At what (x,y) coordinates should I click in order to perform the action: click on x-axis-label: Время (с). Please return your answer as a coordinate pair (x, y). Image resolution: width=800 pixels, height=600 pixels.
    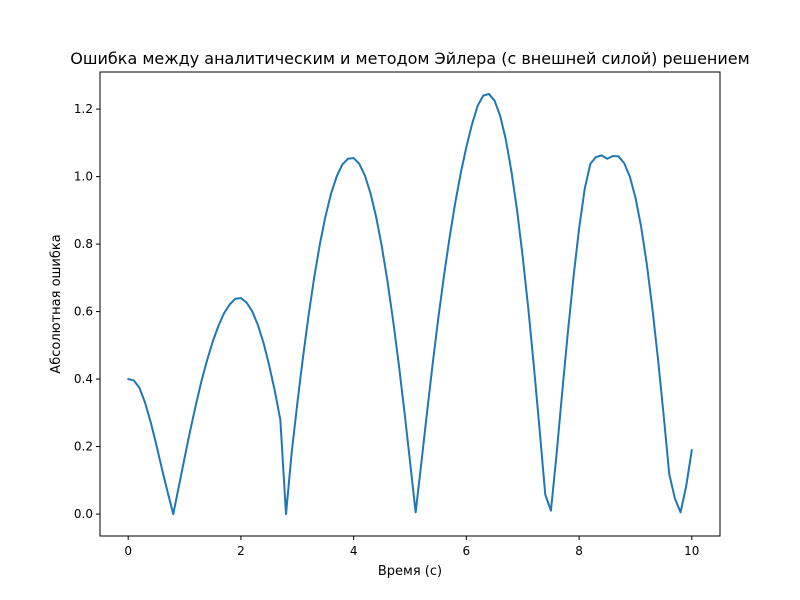
    Looking at the image, I should click on (410, 571).